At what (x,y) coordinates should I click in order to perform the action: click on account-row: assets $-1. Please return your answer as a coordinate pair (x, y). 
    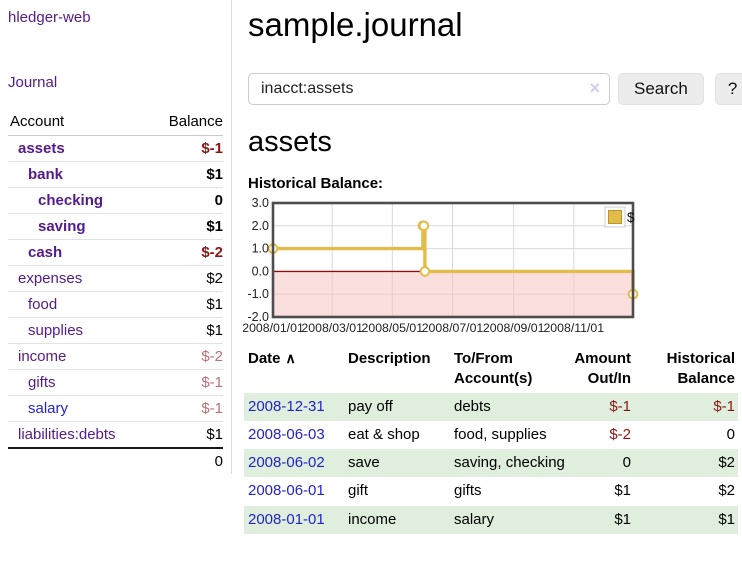
    Looking at the image, I should click on (115, 148).